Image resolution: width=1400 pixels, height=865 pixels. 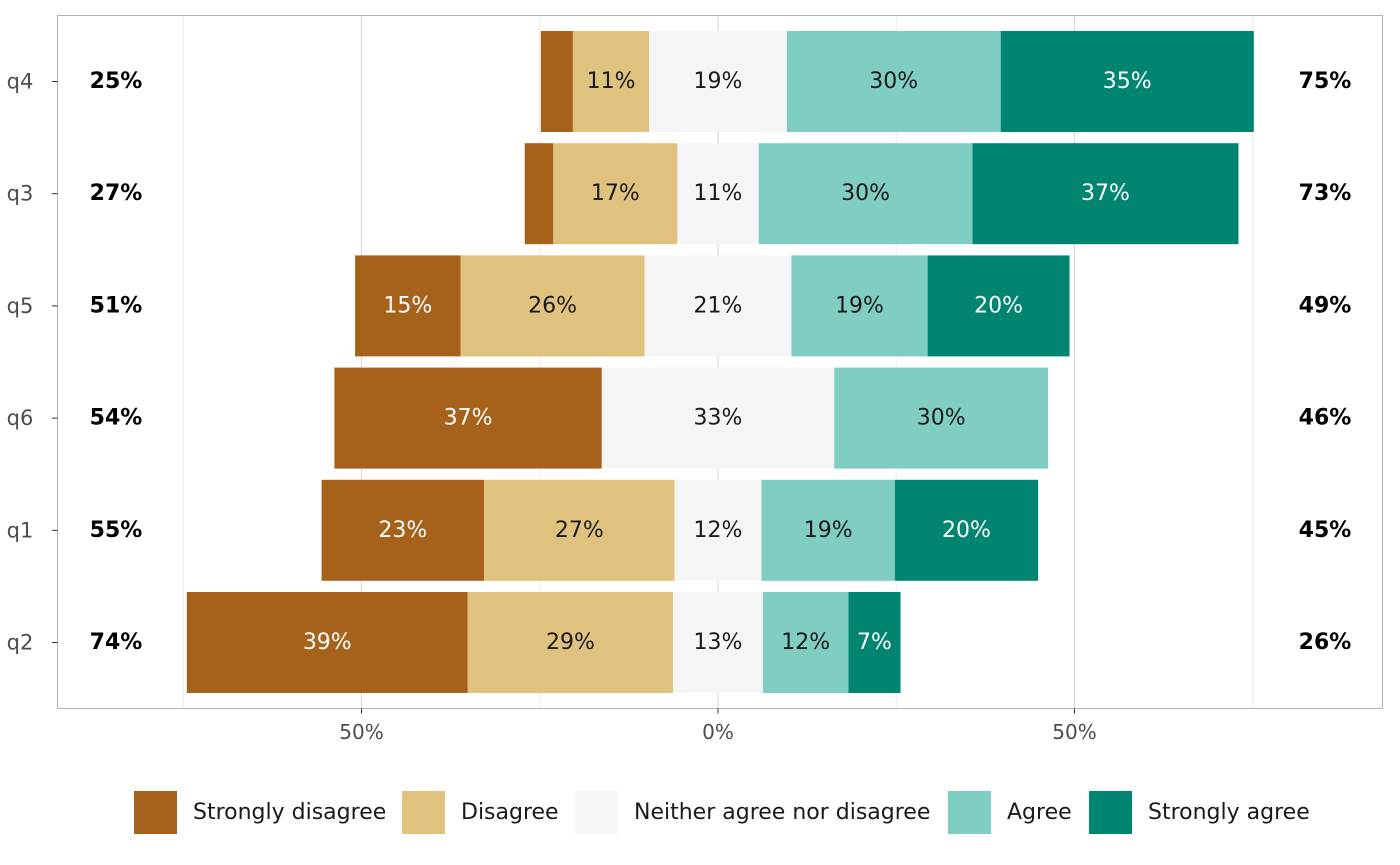 I want to click on segment-label: 29%, so click(x=570, y=642).